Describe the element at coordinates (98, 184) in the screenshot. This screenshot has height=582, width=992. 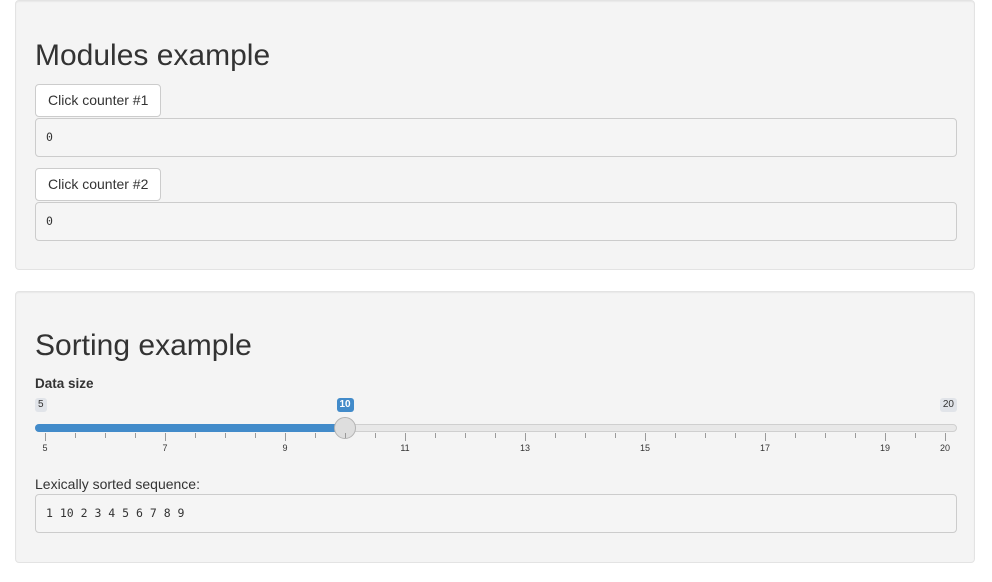
I see `click-counter-2-button: Click counter #2` at that location.